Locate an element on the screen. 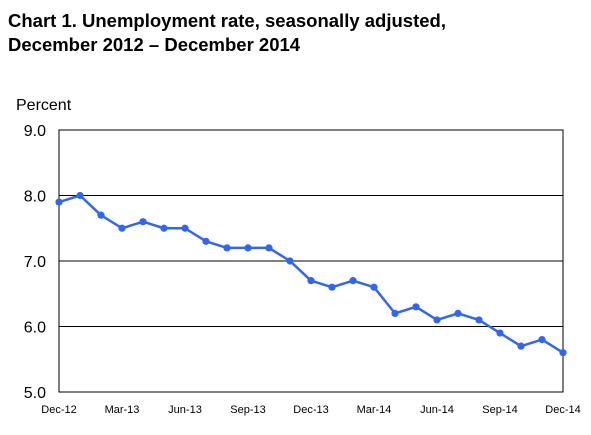  x-tick-label: Jun-14 is located at coordinates (437, 410).